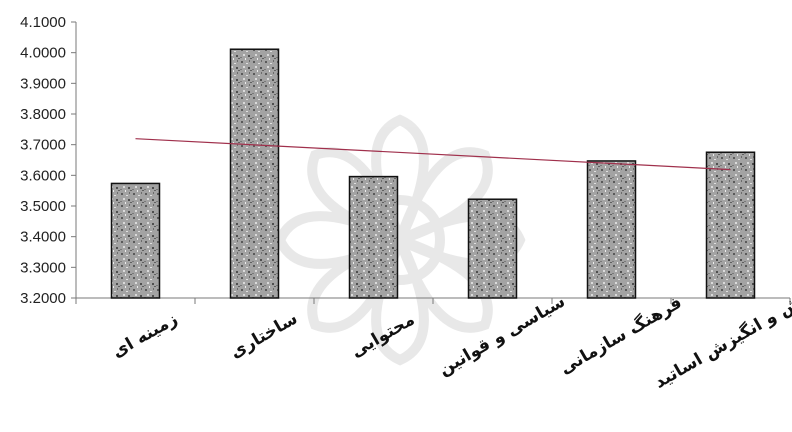 The width and height of the screenshot is (792, 432). Describe the element at coordinates (43, 175) in the screenshot. I see `y-tick-label: 3.6000` at that location.